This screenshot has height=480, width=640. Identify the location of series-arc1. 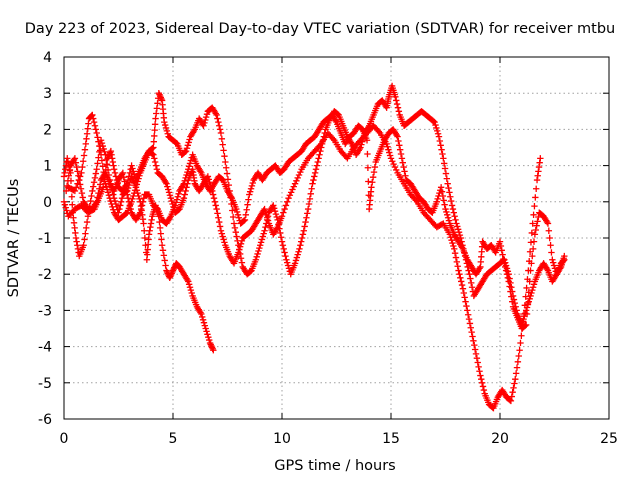
(138, 245).